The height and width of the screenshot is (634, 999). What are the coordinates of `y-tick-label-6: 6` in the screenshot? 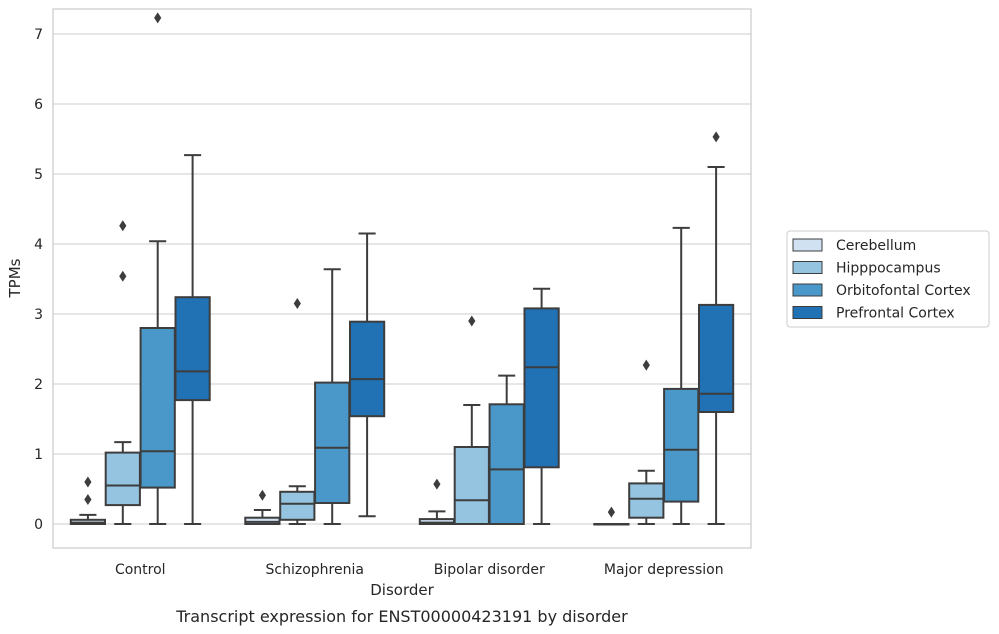 It's located at (38, 105).